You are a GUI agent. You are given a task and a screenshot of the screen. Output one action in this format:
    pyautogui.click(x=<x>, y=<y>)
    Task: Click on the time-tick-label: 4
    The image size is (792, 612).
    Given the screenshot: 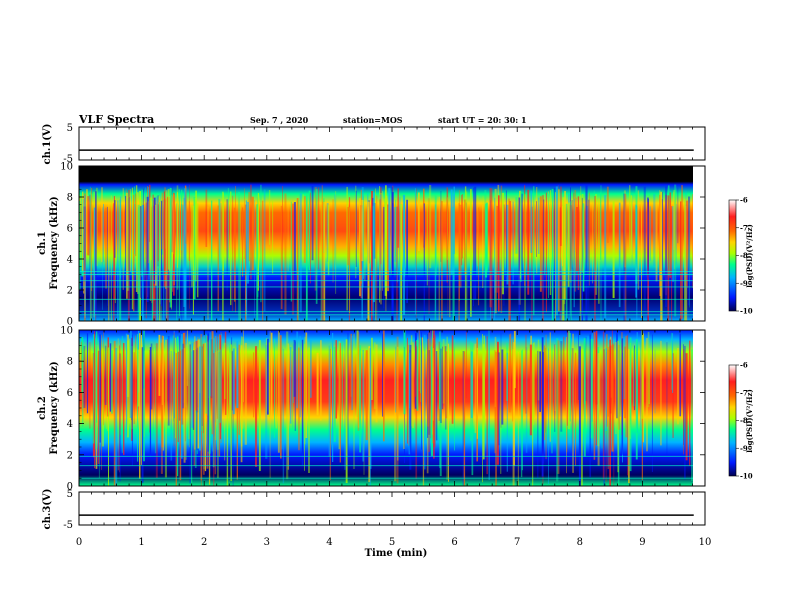 What is the action you would take?
    pyautogui.click(x=329, y=542)
    